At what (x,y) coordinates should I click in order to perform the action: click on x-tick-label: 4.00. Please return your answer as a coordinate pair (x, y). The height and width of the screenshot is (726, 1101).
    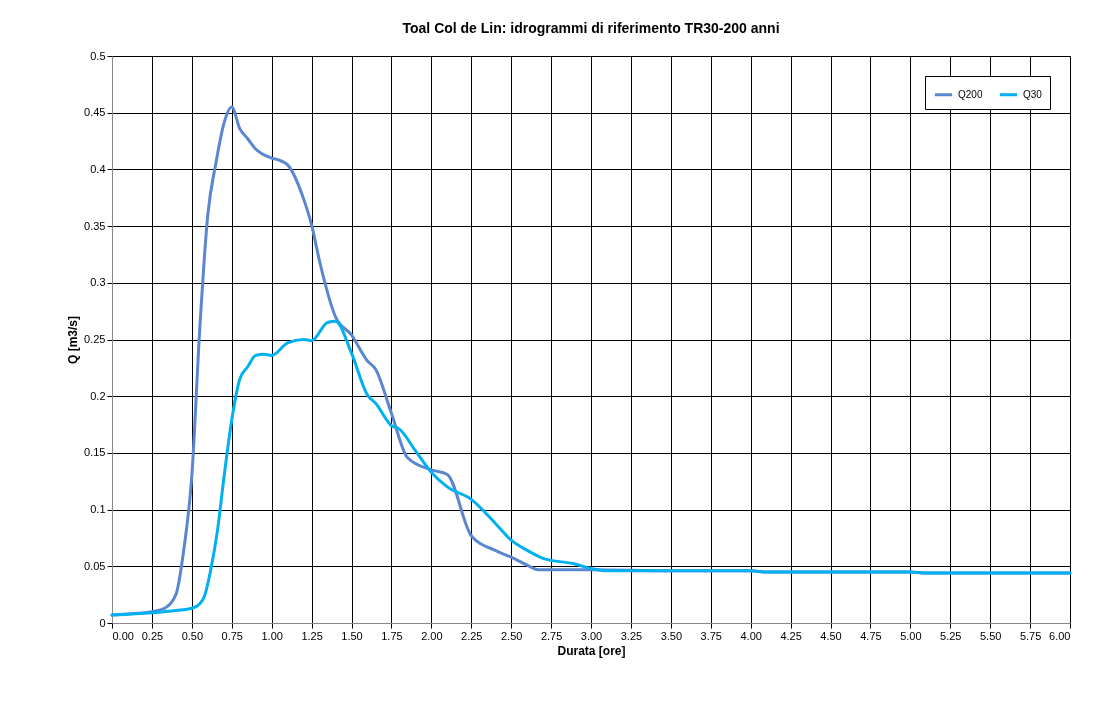
    Looking at the image, I should click on (751, 635).